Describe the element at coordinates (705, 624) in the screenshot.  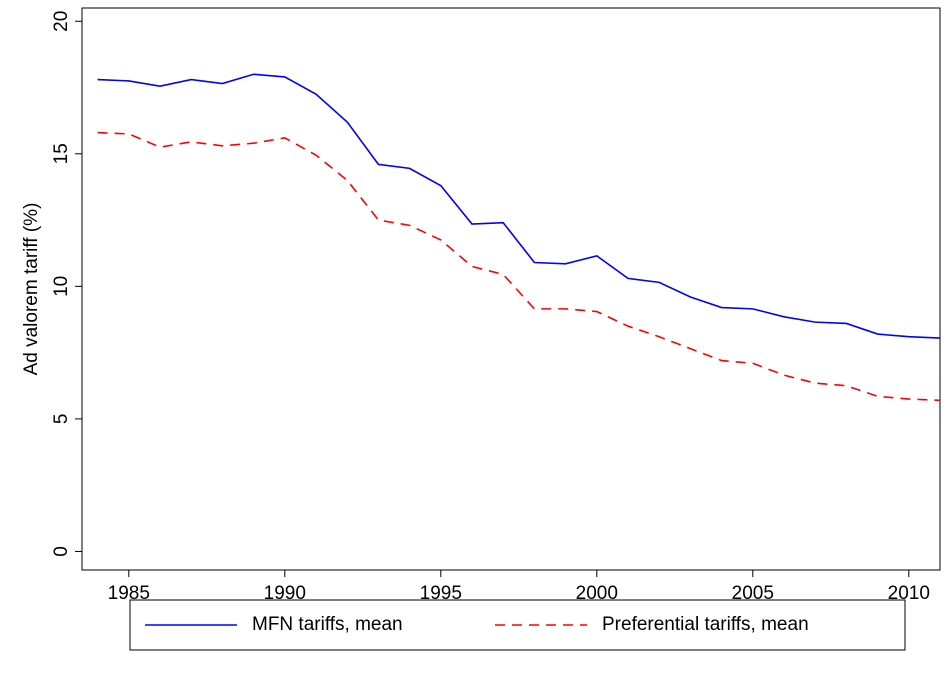
I see `legend-label: Preferential tariffs, mean` at that location.